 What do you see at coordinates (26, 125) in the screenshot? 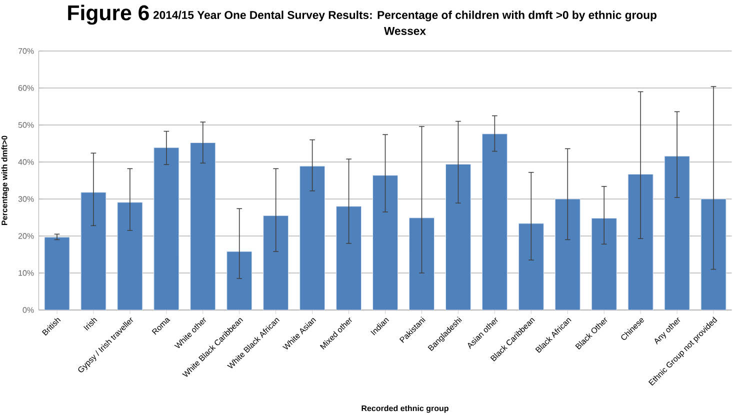
I see `y-tick-label: 50%` at bounding box center [26, 125].